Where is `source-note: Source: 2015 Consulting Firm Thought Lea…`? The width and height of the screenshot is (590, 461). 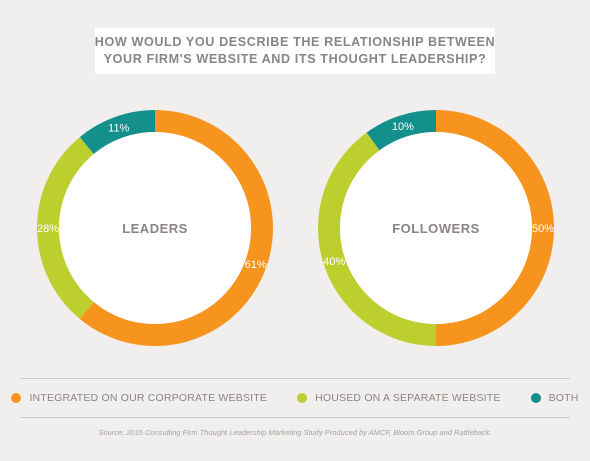
source-note: Source: 2015 Consulting Firm Thought Lea… is located at coordinates (295, 432).